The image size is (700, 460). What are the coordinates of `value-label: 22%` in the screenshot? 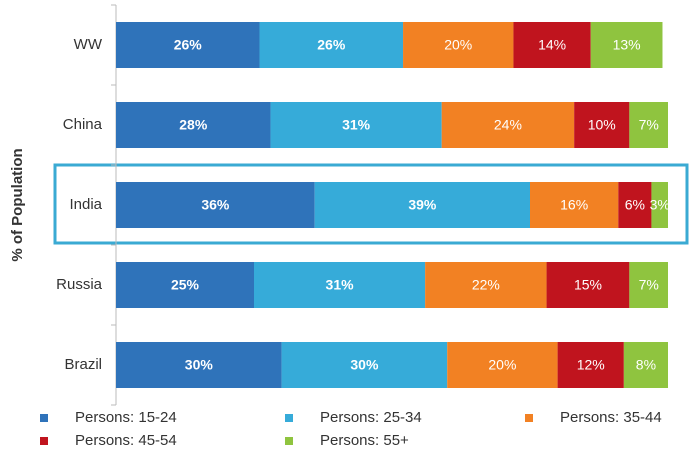 It's located at (486, 285).